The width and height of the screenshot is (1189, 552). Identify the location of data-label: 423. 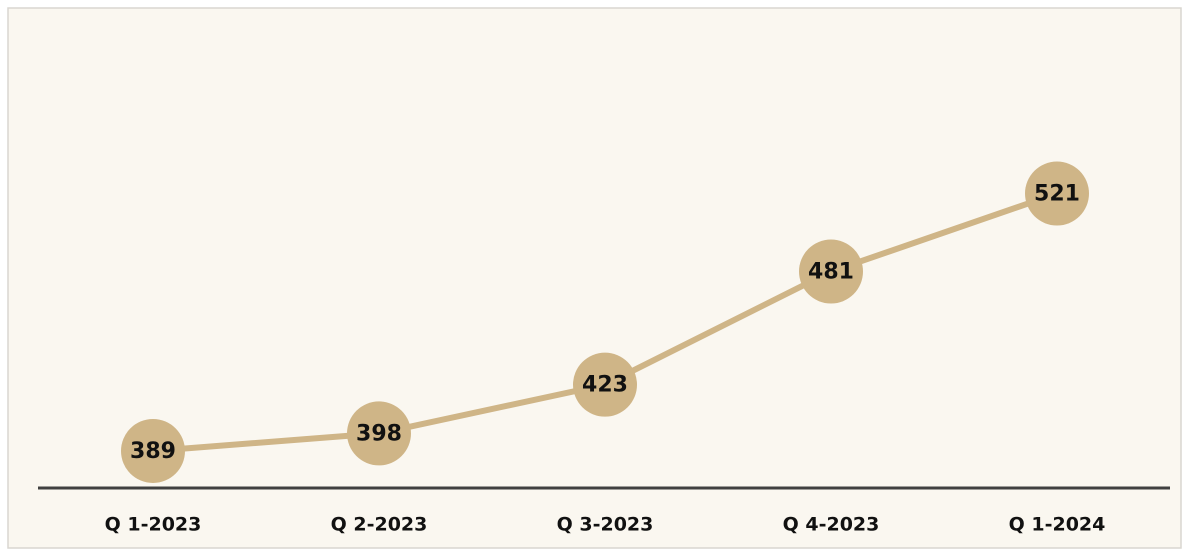
(605, 385).